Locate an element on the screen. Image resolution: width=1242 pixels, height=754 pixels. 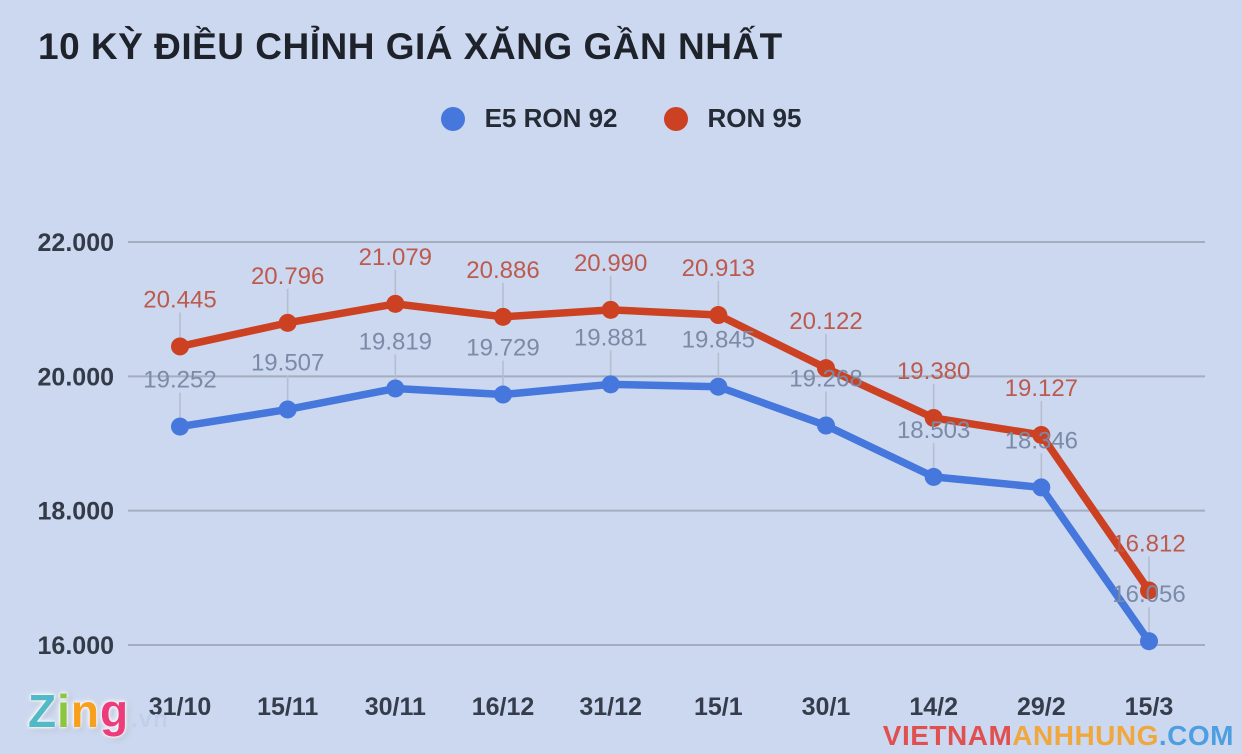
legend: E5 RON 92 RON 95 is located at coordinates (621, 118).